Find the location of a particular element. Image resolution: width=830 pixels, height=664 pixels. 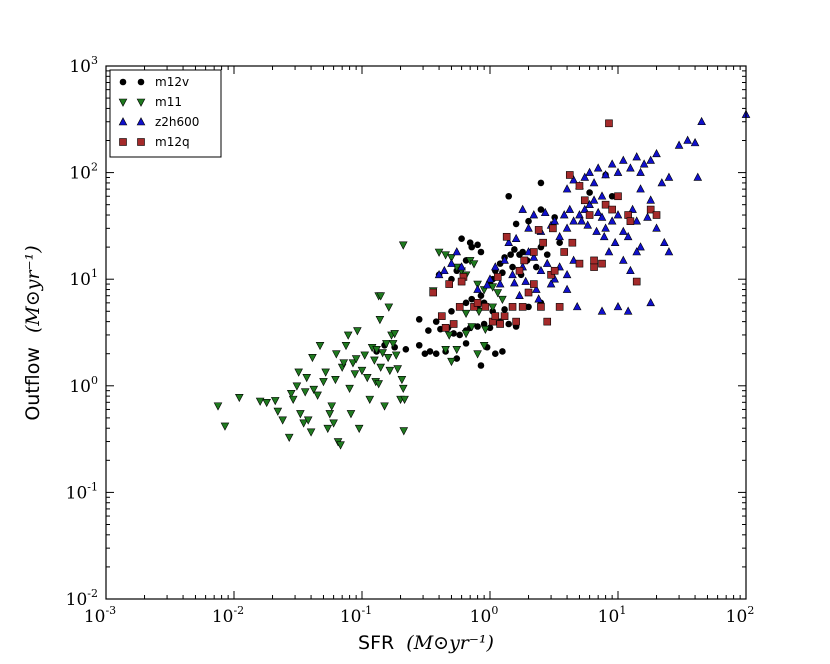

x-tick-label: 101 is located at coordinates (612, 615).